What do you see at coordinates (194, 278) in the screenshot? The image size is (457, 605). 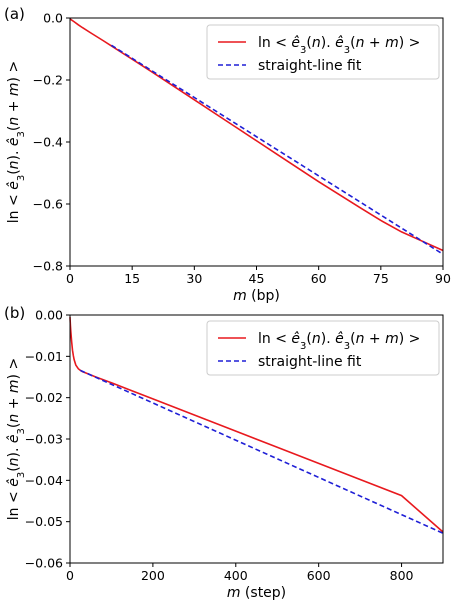 I see `x-tick-label: 30` at bounding box center [194, 278].